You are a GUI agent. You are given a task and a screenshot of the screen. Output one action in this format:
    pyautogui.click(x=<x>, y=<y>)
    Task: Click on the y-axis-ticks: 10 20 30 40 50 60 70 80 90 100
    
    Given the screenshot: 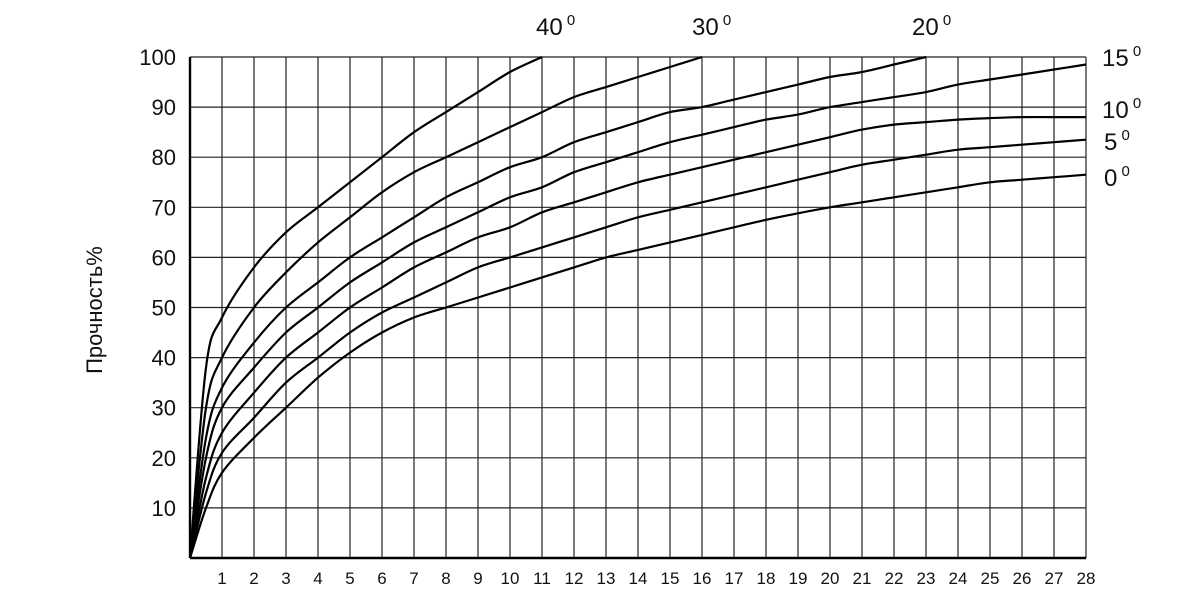 What is the action you would take?
    pyautogui.click(x=157, y=283)
    